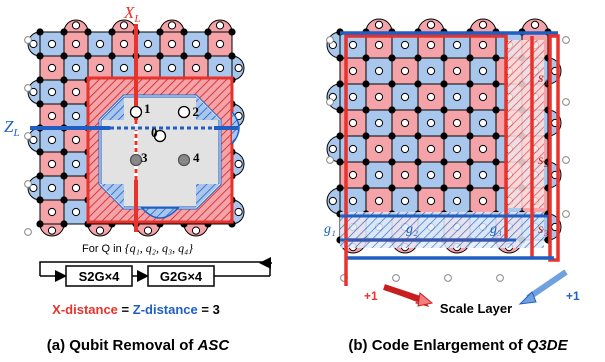  What do you see at coordinates (181, 276) in the screenshot?
I see `g2g-label: G2G×4` at bounding box center [181, 276].